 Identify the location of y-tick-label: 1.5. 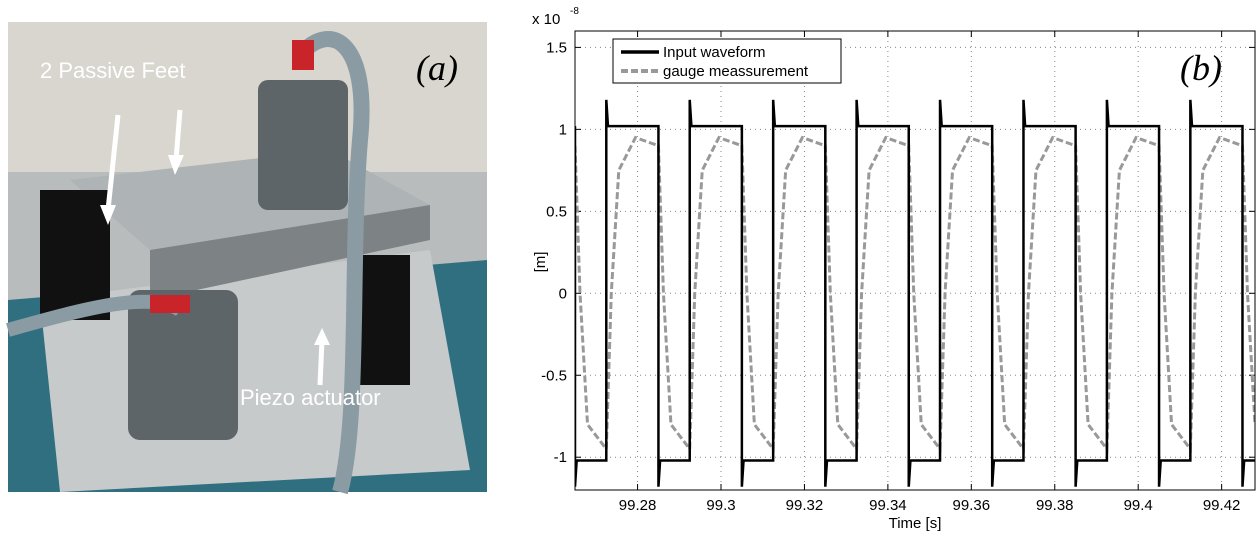
(556, 47).